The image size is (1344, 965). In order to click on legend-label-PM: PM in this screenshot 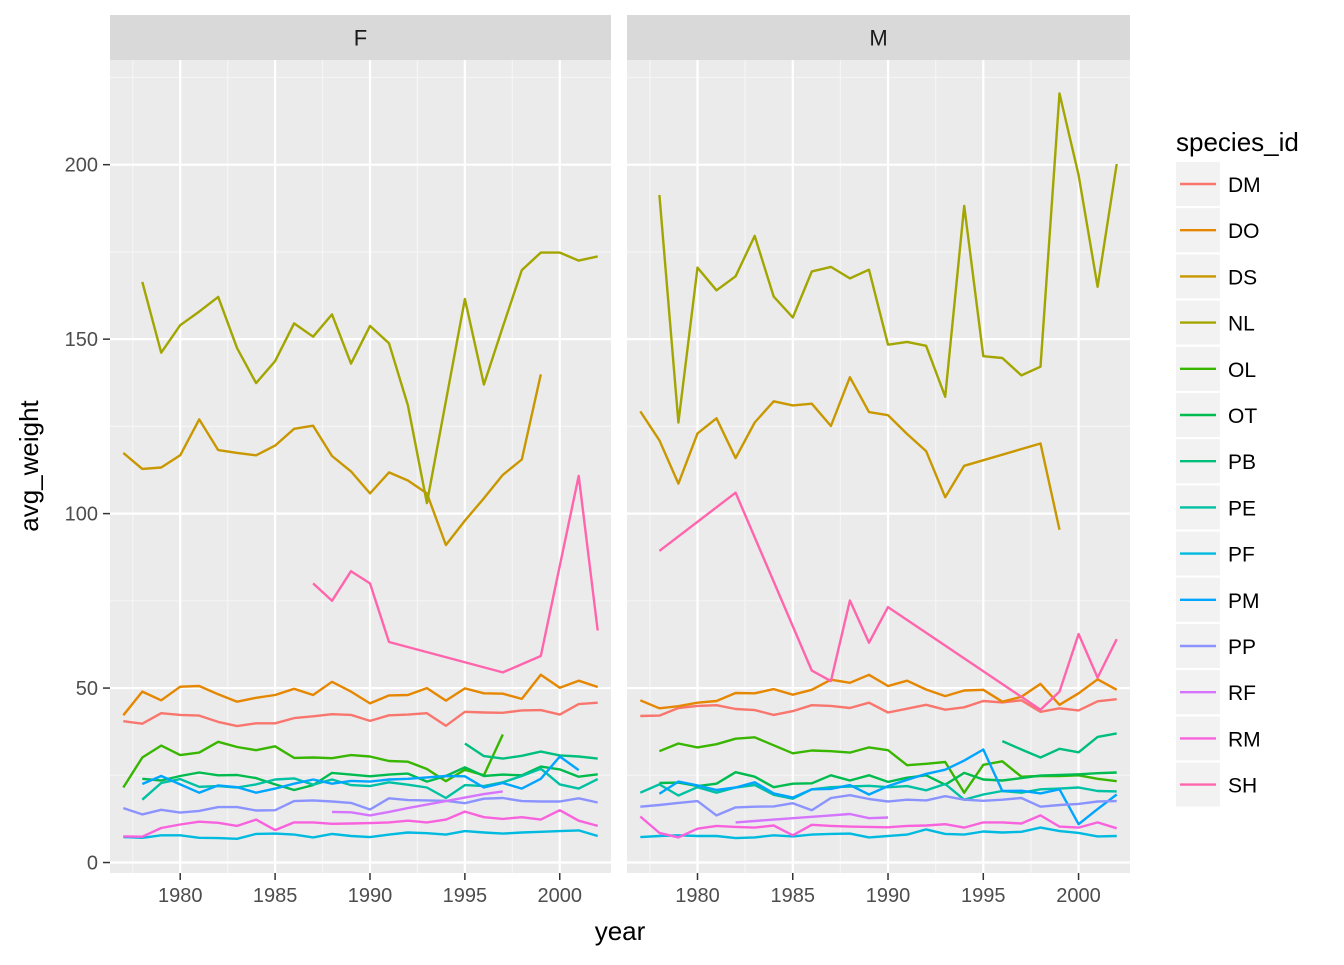, I will do `click(1244, 601)`.